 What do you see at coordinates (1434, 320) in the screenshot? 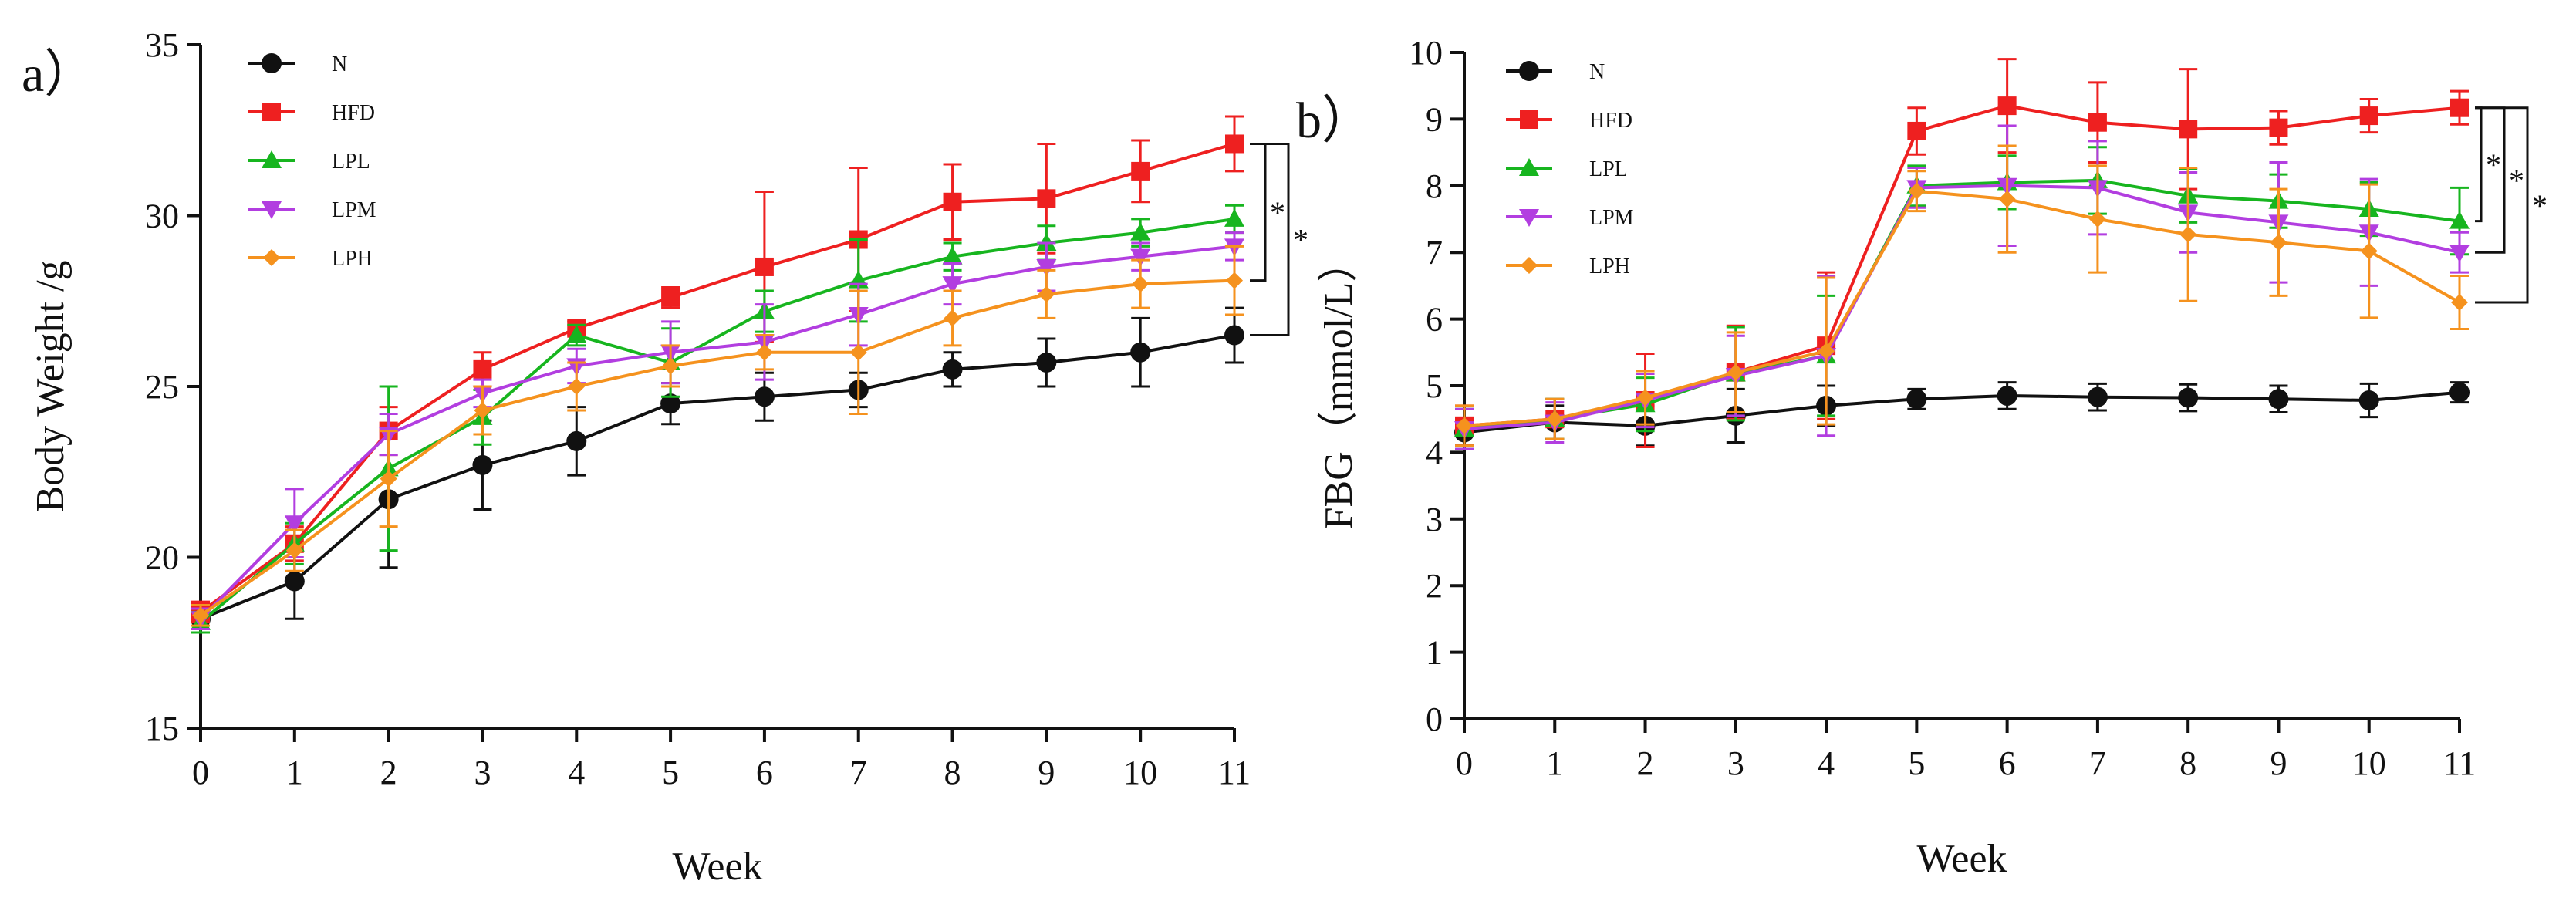
I see `y-tick-label: 6` at bounding box center [1434, 320].